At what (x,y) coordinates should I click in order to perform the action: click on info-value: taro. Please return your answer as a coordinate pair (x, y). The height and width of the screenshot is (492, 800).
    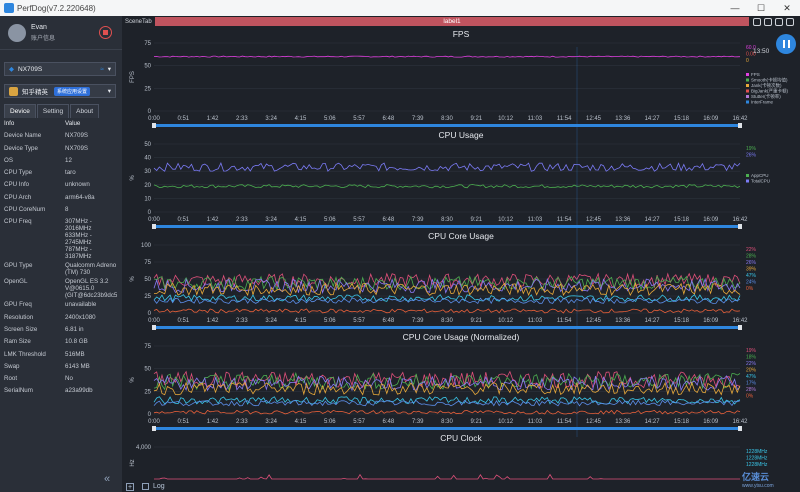
    Looking at the image, I should click on (70, 173).